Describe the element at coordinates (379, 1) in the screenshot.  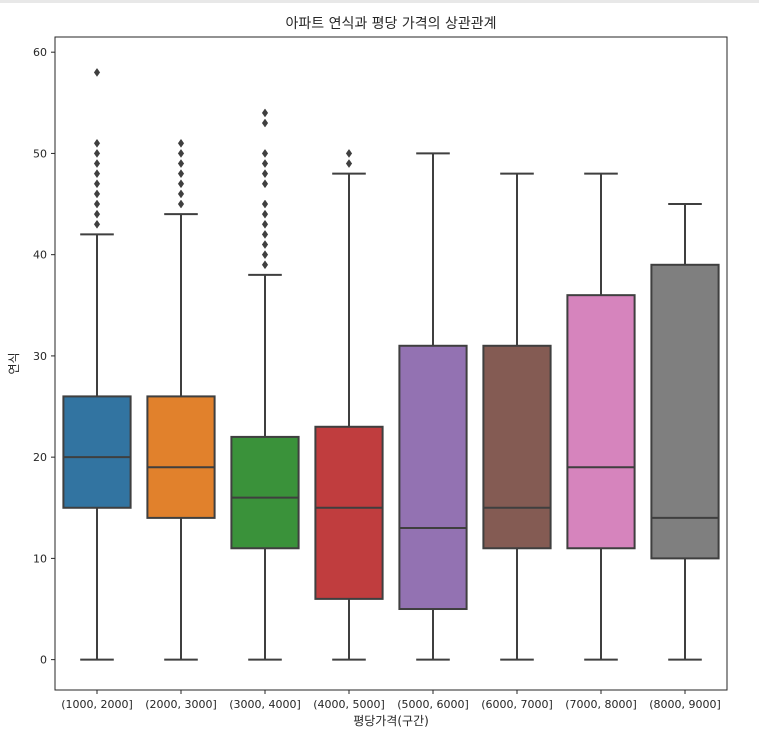
I see `top-border` at that location.